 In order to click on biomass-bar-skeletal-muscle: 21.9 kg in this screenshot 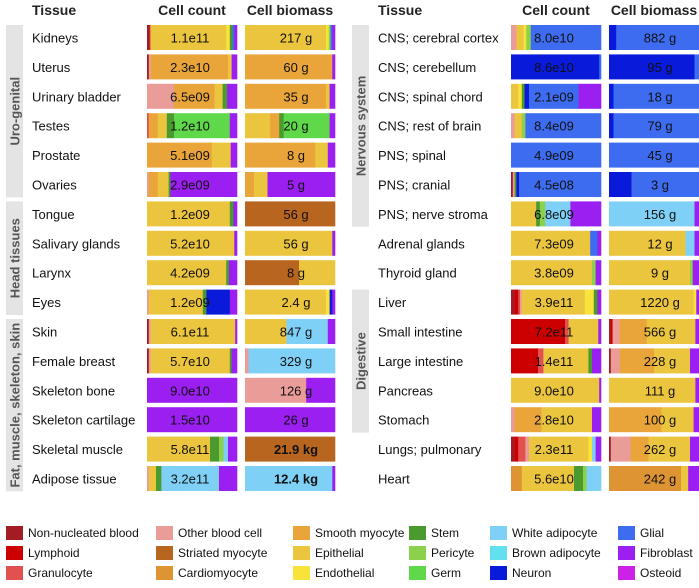, I will do `click(290, 449)`.